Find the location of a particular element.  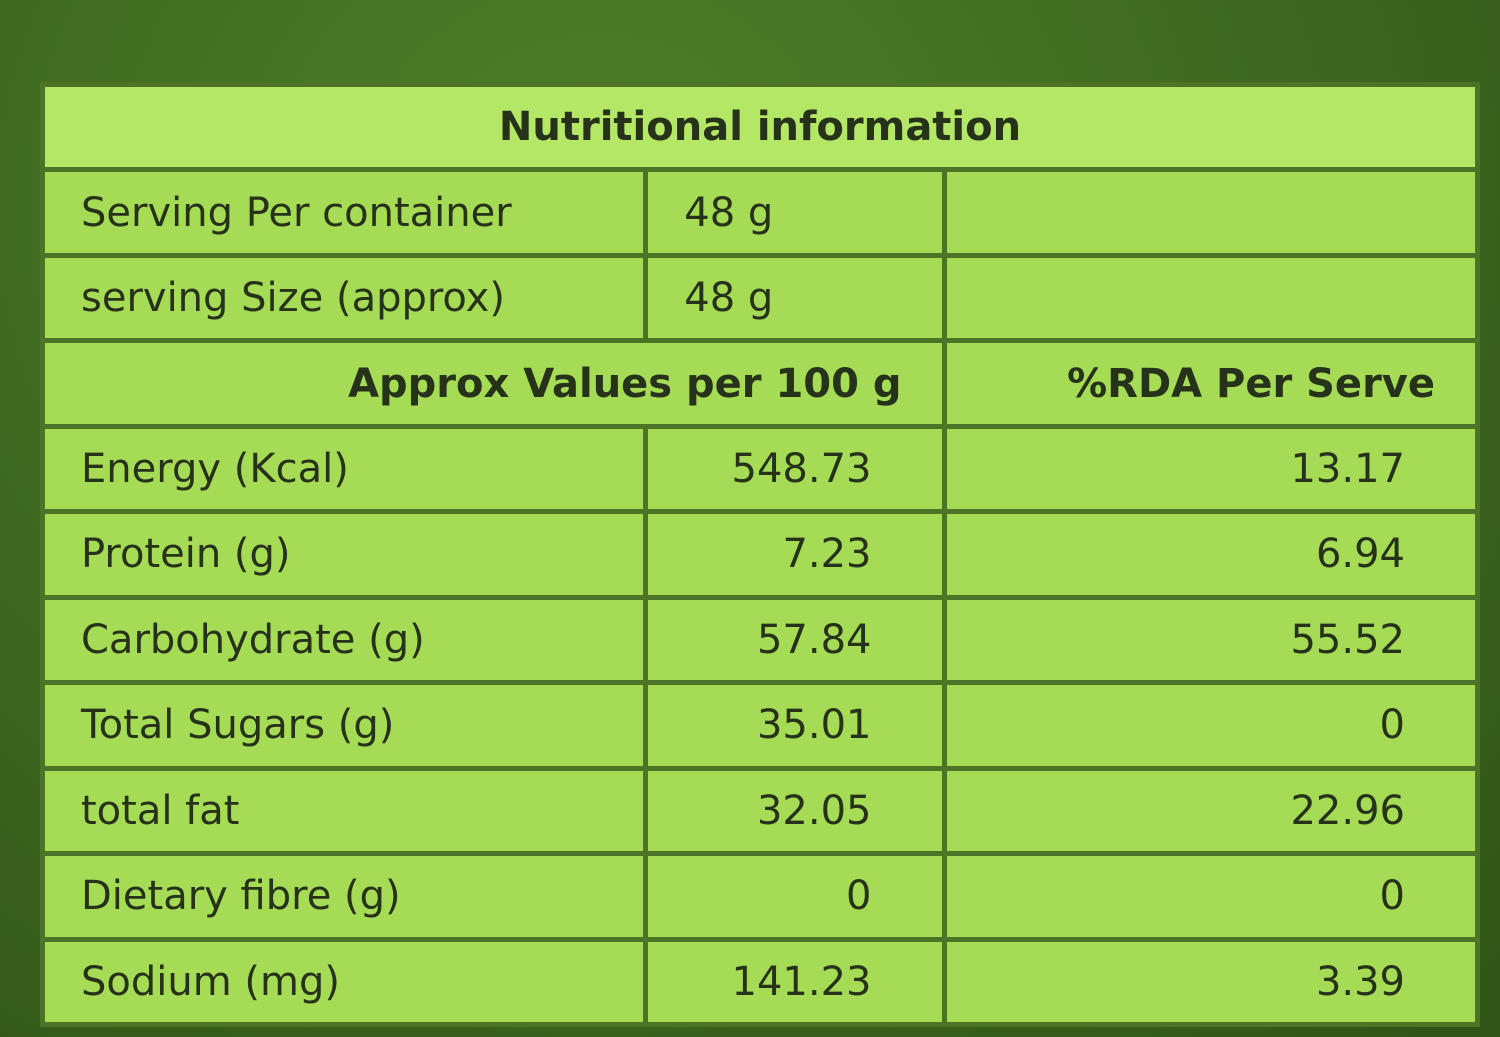

nutrient: Total Sugars (g) is located at coordinates (344, 725).